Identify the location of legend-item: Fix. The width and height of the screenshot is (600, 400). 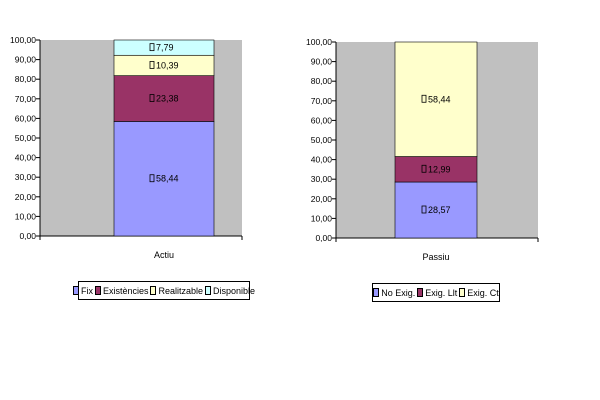
(82, 290).